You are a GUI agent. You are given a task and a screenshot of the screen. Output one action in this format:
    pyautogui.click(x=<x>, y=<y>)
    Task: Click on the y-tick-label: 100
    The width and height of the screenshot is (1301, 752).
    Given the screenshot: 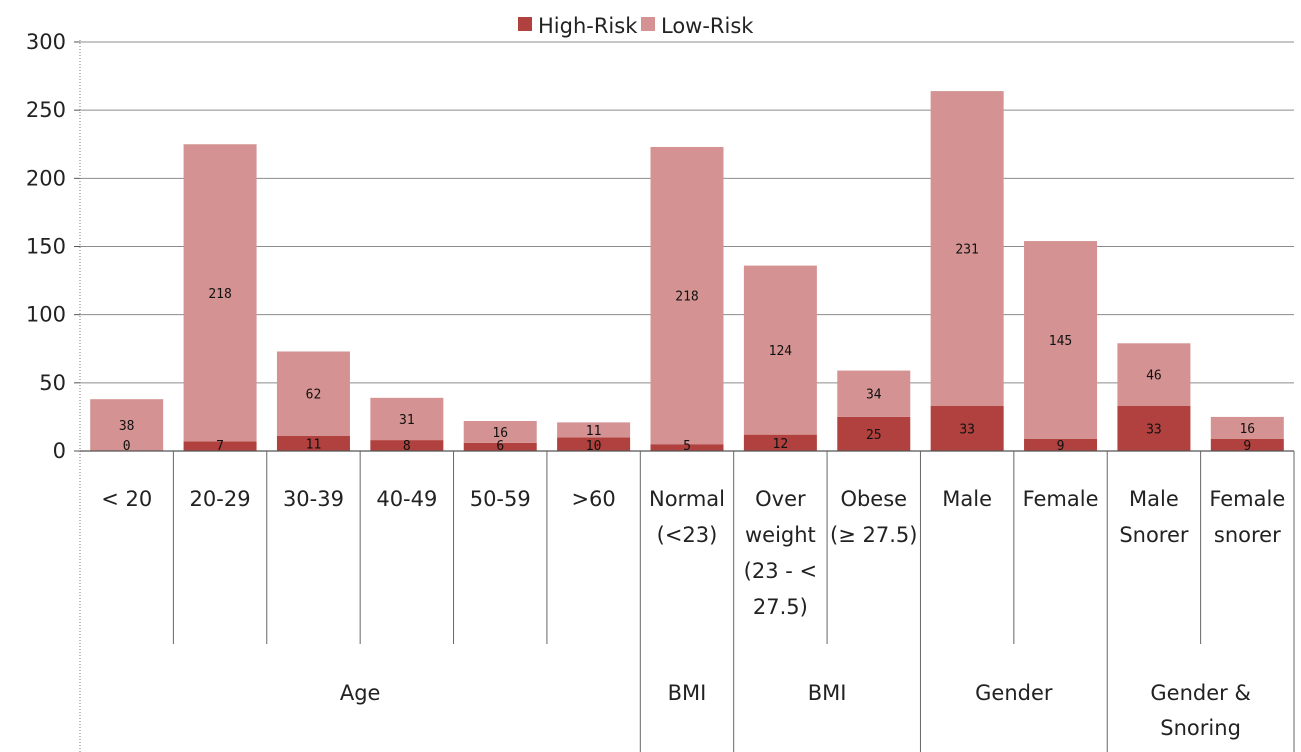 What is the action you would take?
    pyautogui.click(x=46, y=315)
    